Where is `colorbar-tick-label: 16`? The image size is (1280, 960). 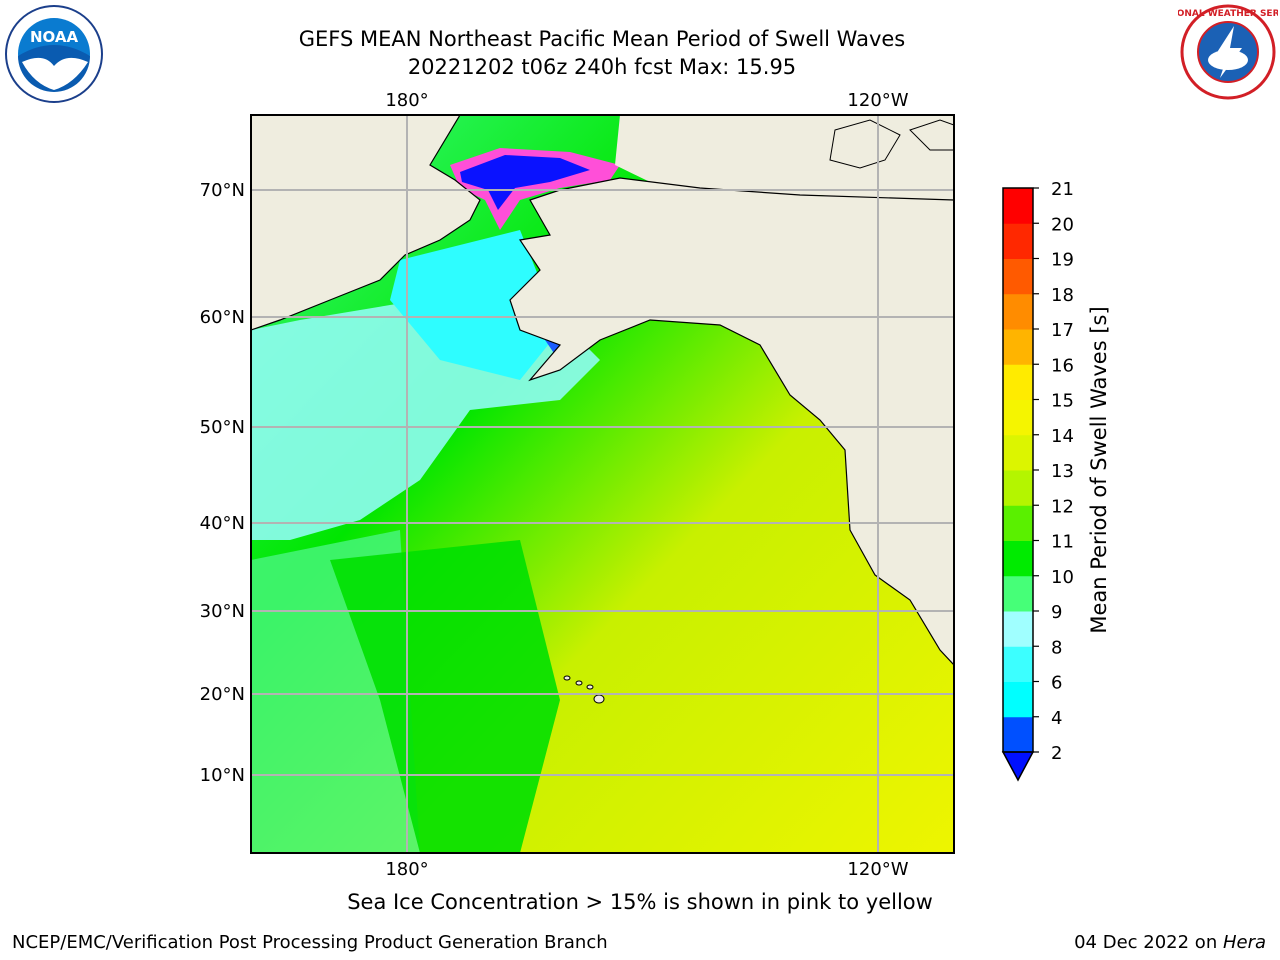
colorbar-tick-label: 16 is located at coordinates (1062, 365).